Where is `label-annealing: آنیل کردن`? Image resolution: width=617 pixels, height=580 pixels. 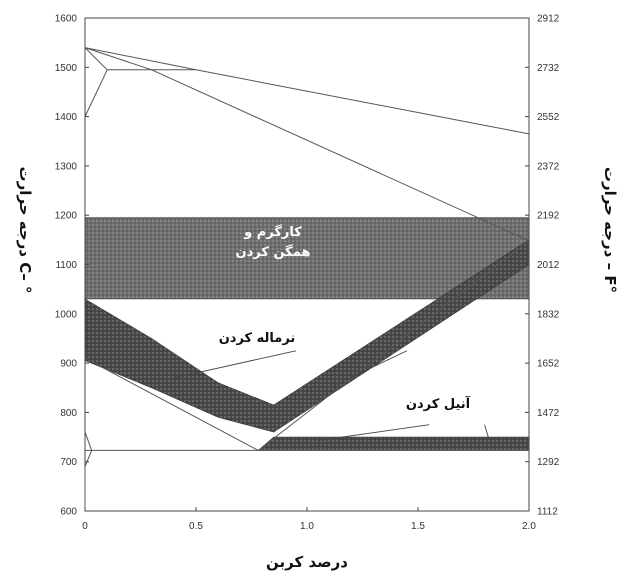 label-annealing: آنیل کردن is located at coordinates (438, 403).